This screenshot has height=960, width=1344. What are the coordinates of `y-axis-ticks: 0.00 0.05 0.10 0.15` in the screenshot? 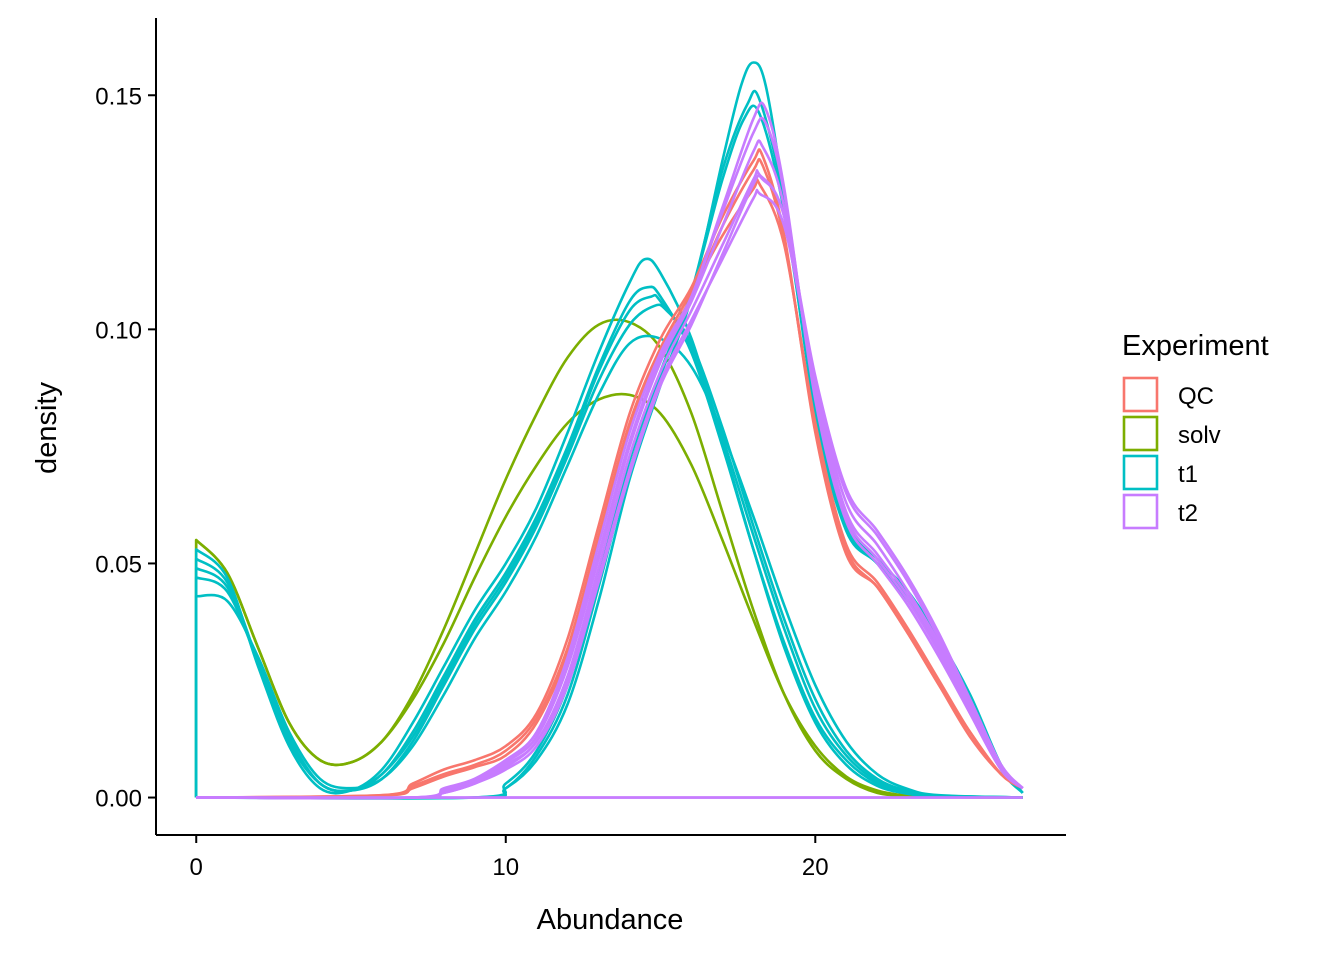 It's located at (125, 448).